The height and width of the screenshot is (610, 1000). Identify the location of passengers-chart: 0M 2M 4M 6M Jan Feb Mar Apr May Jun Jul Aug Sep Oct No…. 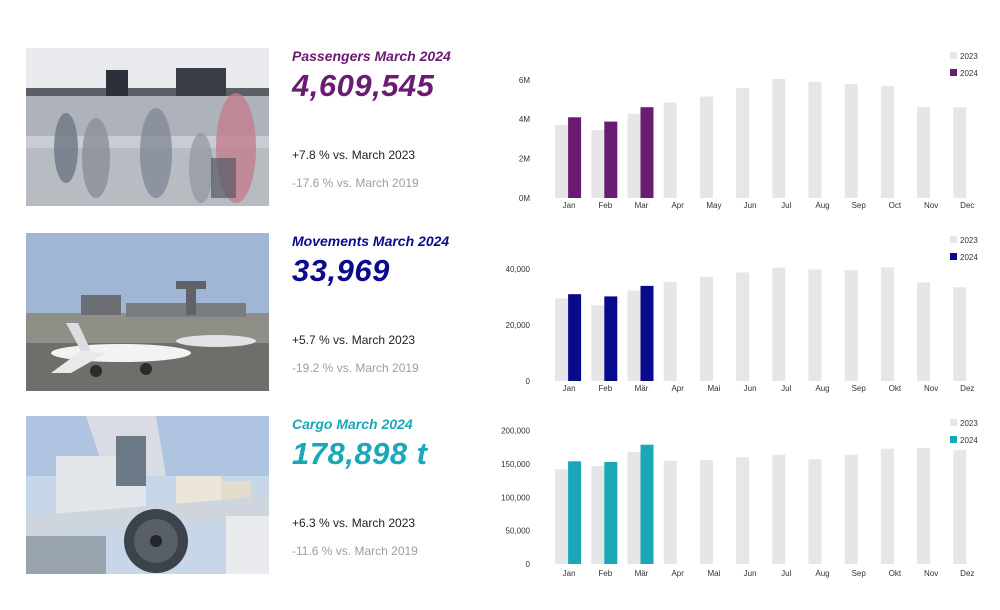
(735, 135).